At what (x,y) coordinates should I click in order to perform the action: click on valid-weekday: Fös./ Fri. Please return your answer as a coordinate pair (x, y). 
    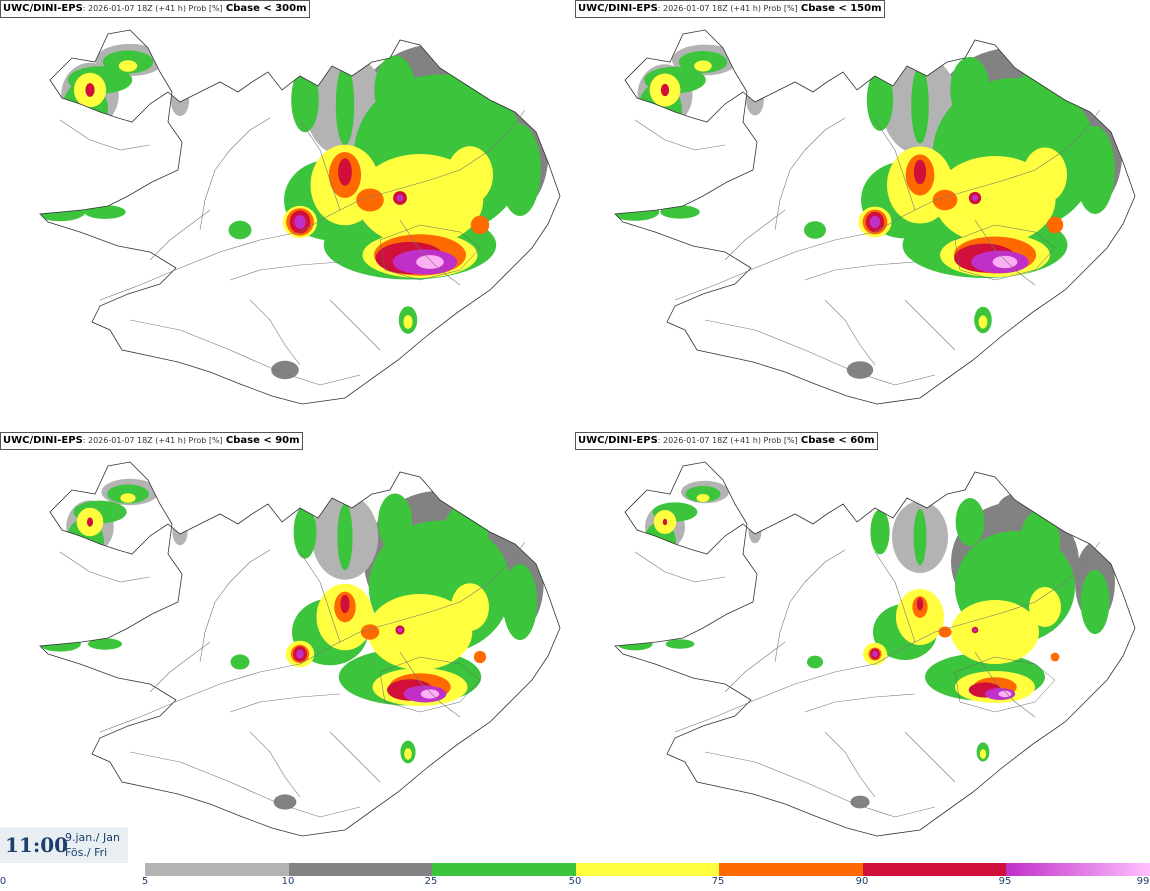
    Looking at the image, I should click on (86, 852).